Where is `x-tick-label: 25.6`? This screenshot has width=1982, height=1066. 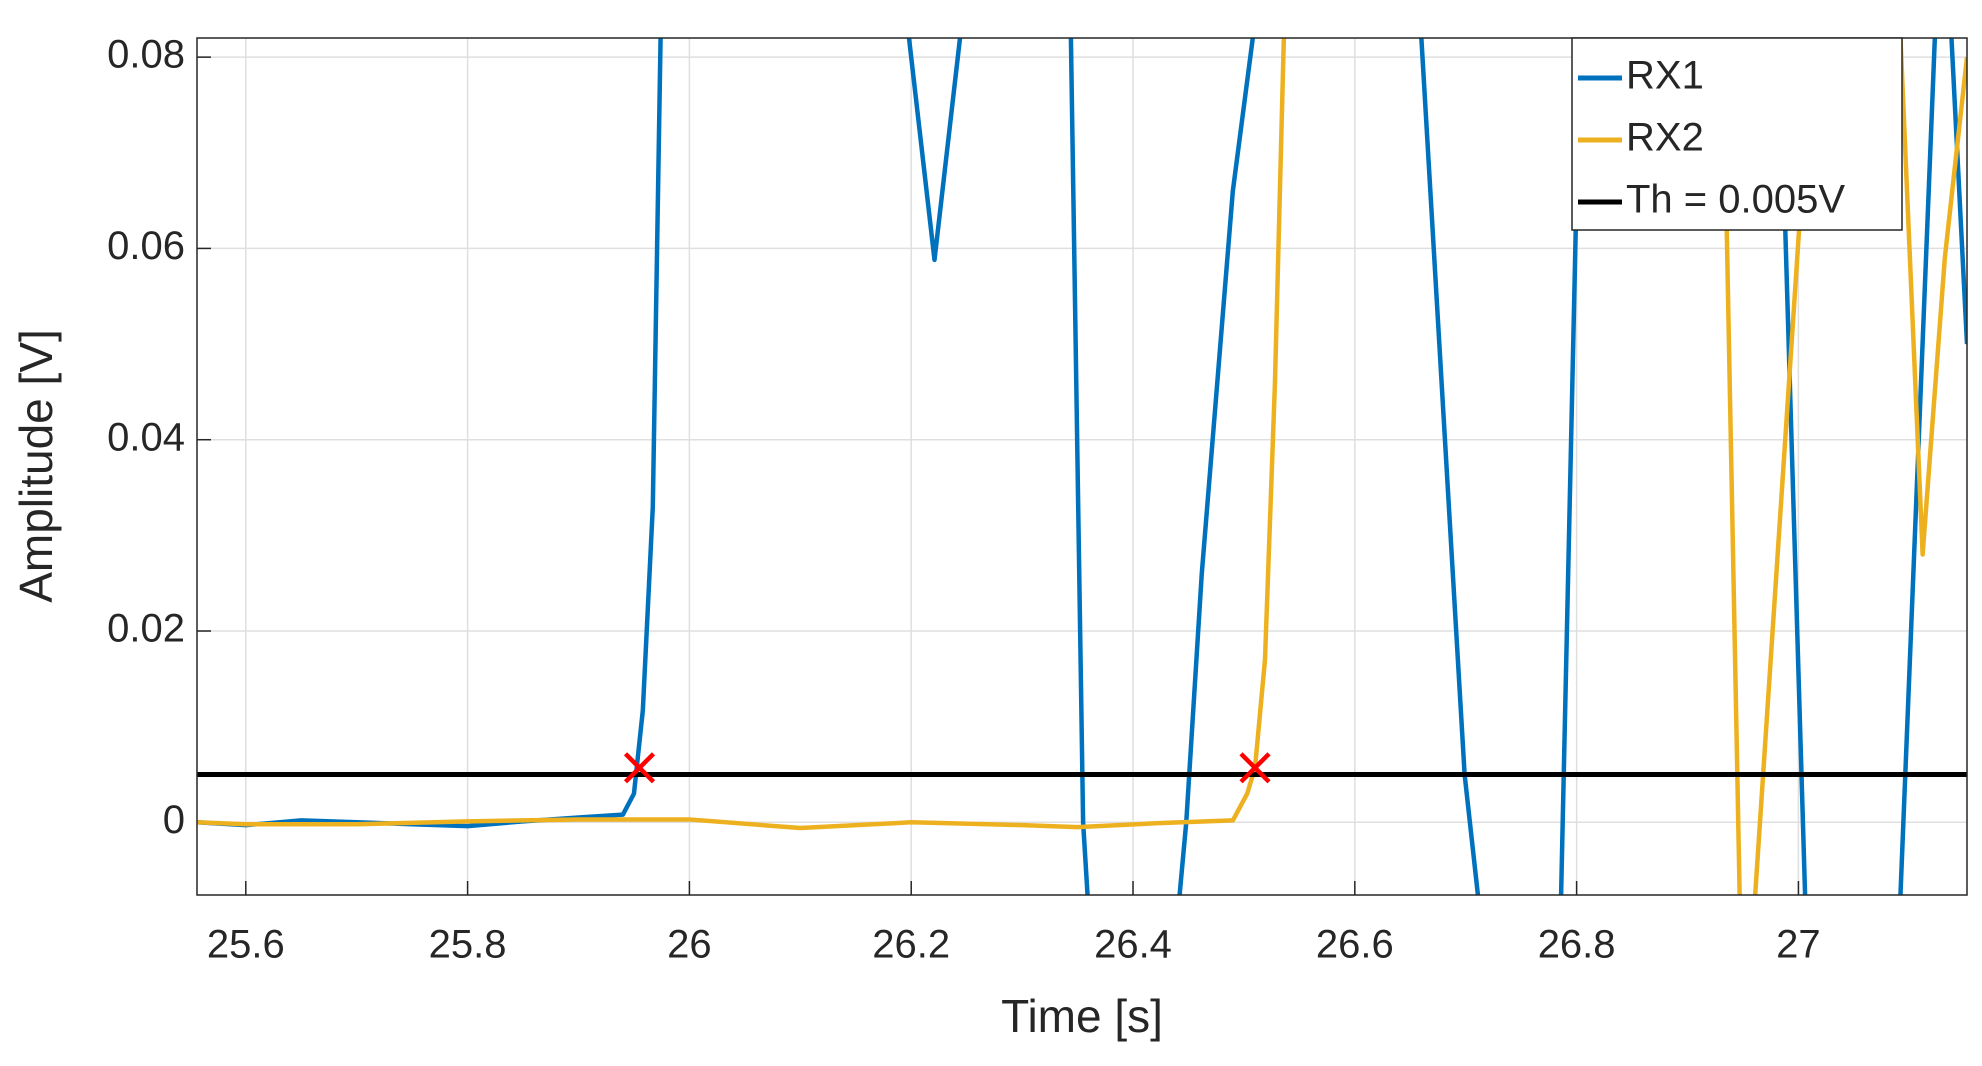 x-tick-label: 25.6 is located at coordinates (246, 945).